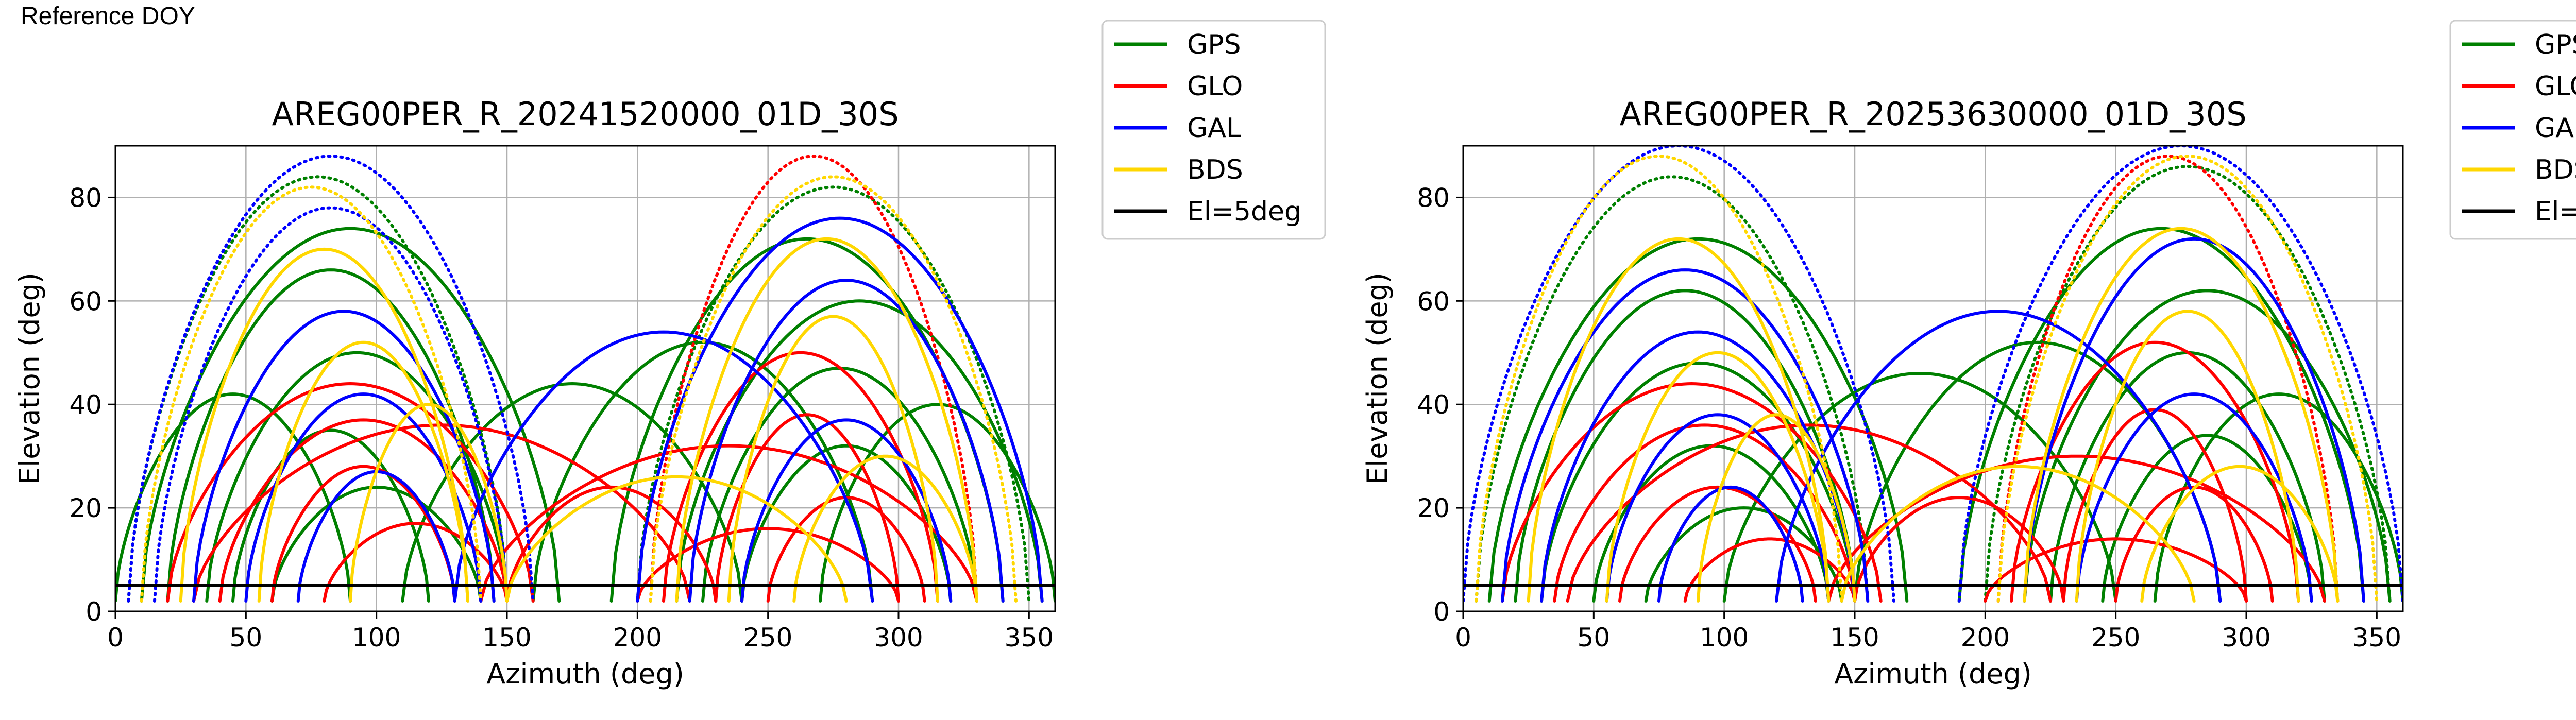  I want to click on x-tick-label: 300, so click(2246, 638).